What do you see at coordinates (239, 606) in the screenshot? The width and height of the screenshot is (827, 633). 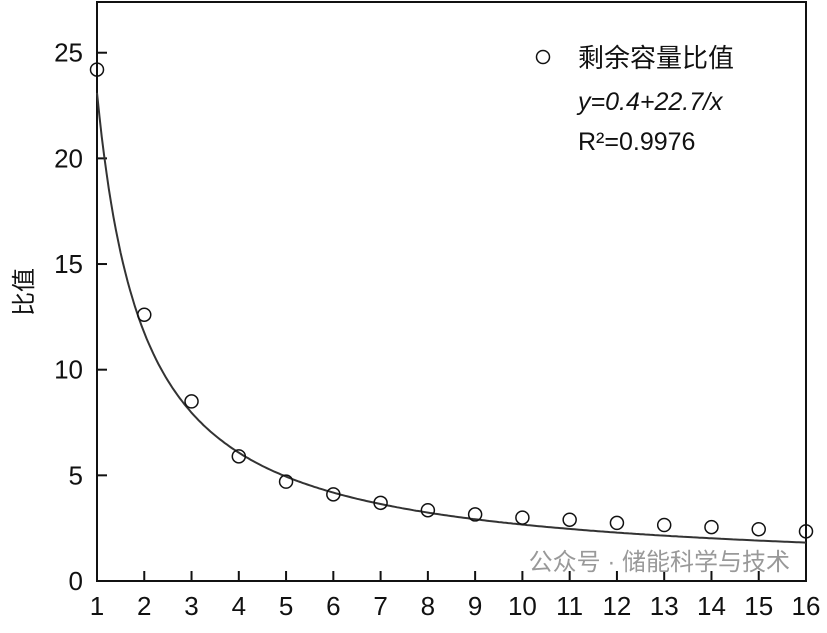 I see `x-tick-label: 4` at bounding box center [239, 606].